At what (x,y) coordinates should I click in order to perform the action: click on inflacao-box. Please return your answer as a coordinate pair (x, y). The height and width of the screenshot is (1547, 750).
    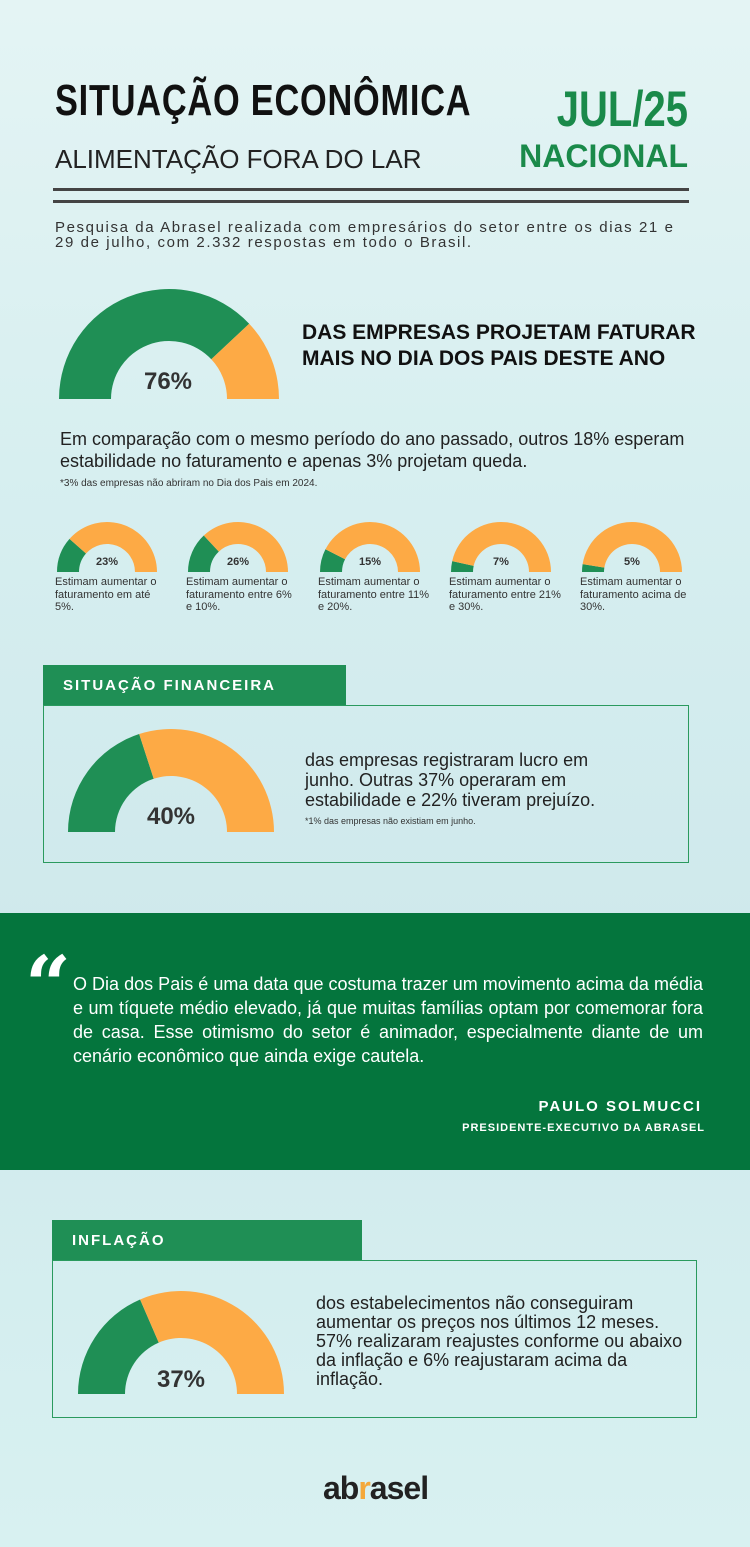
    Looking at the image, I should click on (374, 1339).